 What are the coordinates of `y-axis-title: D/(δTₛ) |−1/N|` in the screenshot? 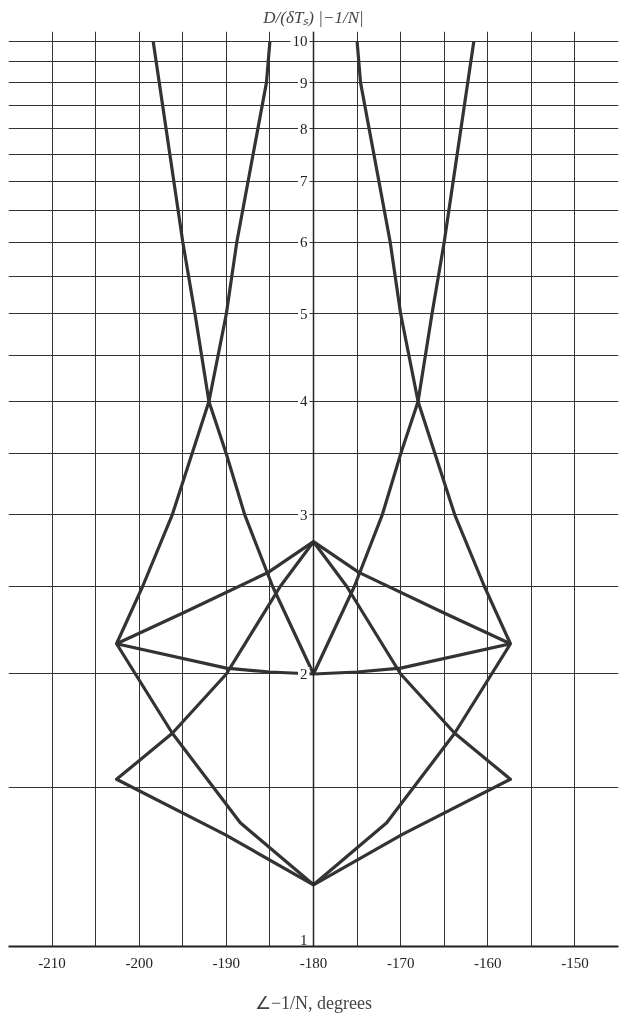 It's located at (313, 17).